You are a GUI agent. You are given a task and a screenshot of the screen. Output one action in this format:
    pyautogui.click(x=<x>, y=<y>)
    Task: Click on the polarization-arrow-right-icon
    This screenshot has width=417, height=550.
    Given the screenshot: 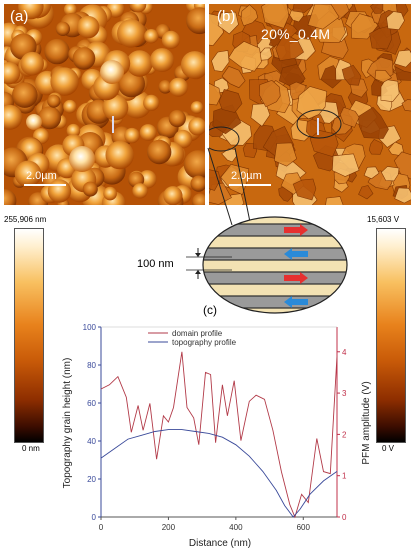 What is the action you would take?
    pyautogui.click(x=296, y=278)
    